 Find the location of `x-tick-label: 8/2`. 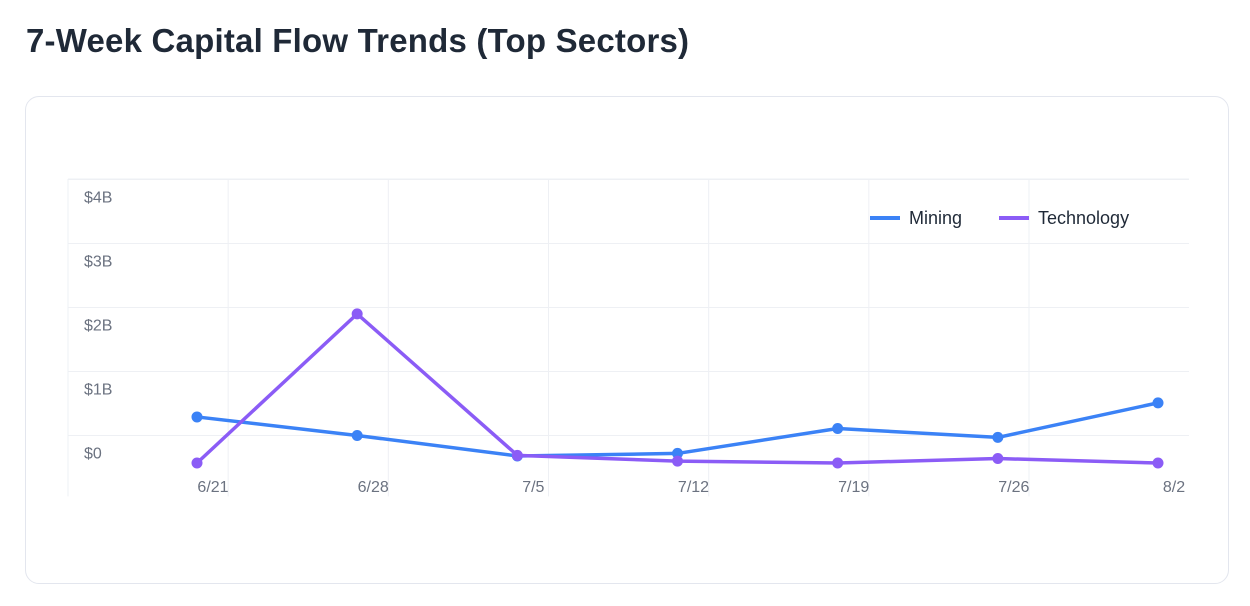

x-tick-label: 8/2 is located at coordinates (1174, 487).